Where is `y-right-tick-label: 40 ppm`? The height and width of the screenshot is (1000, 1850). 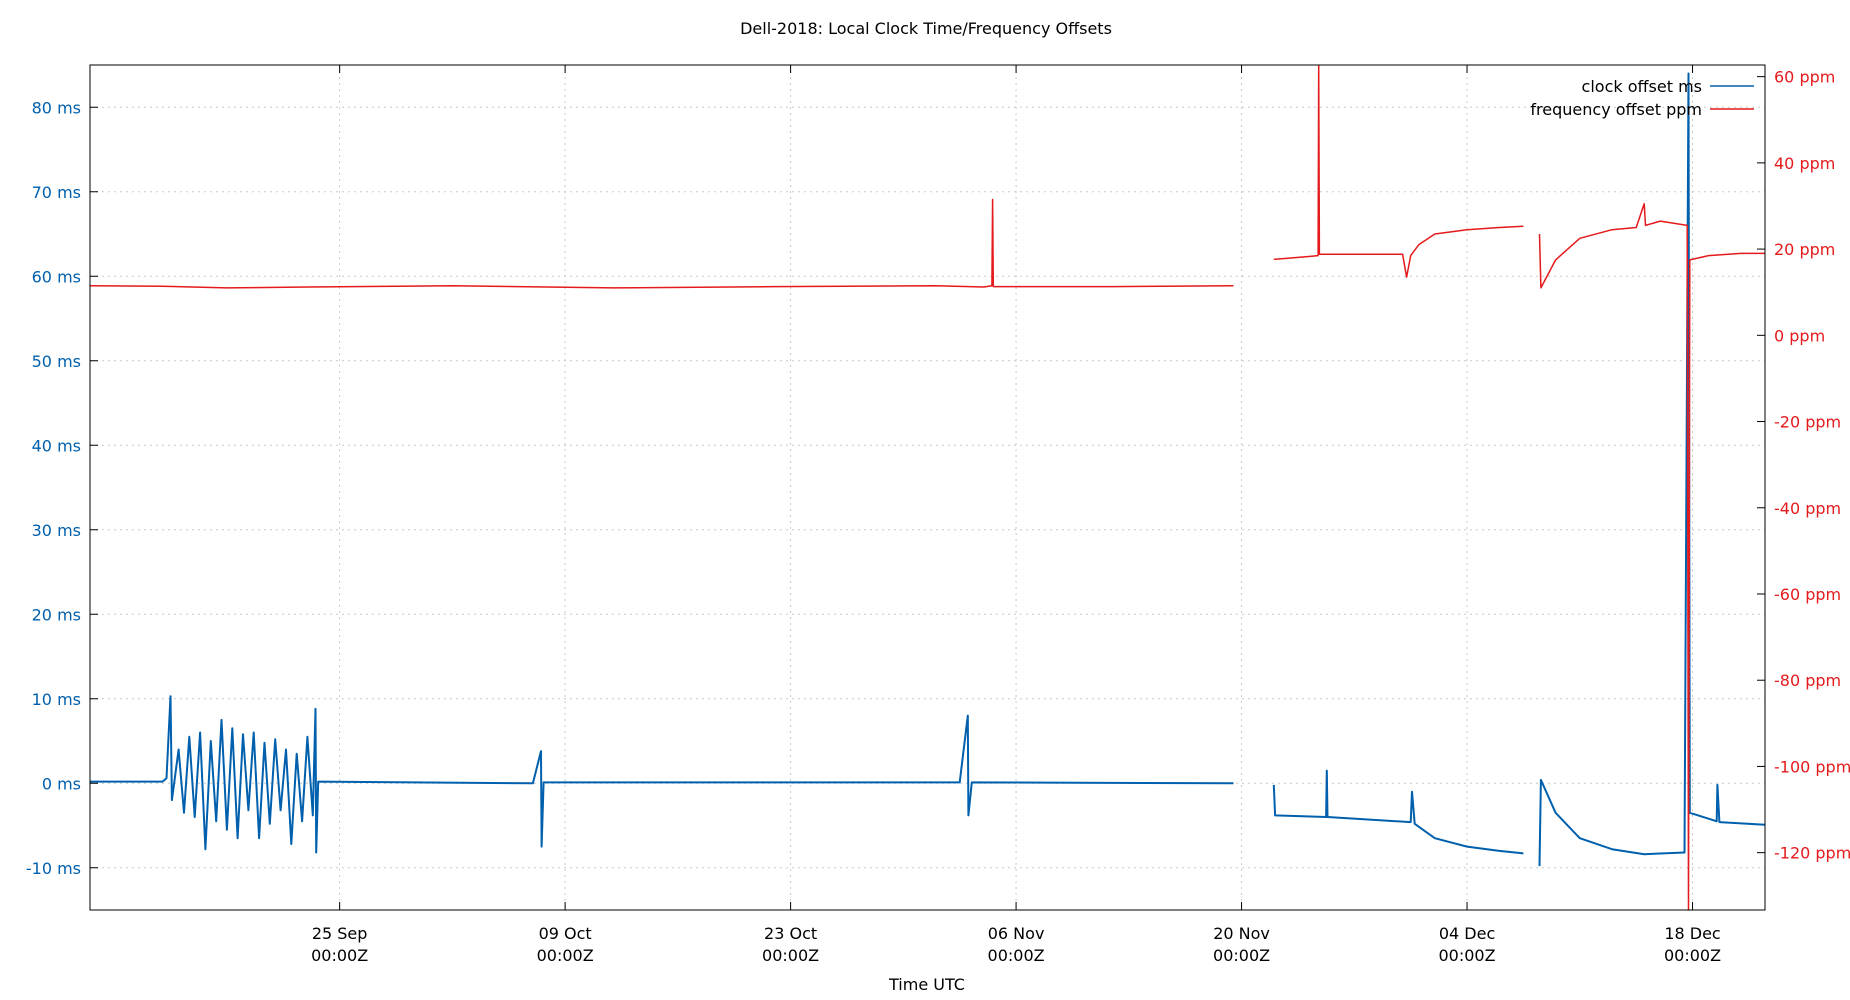
y-right-tick-label: 40 ppm is located at coordinates (1804, 163).